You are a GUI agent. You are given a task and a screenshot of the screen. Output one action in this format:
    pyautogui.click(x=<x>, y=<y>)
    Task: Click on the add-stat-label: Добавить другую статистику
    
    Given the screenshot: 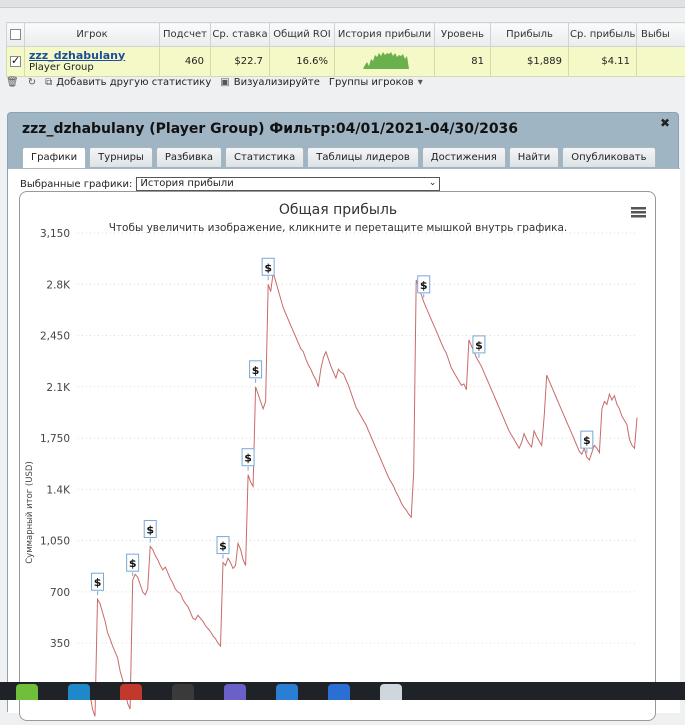 What is the action you would take?
    pyautogui.click(x=133, y=82)
    